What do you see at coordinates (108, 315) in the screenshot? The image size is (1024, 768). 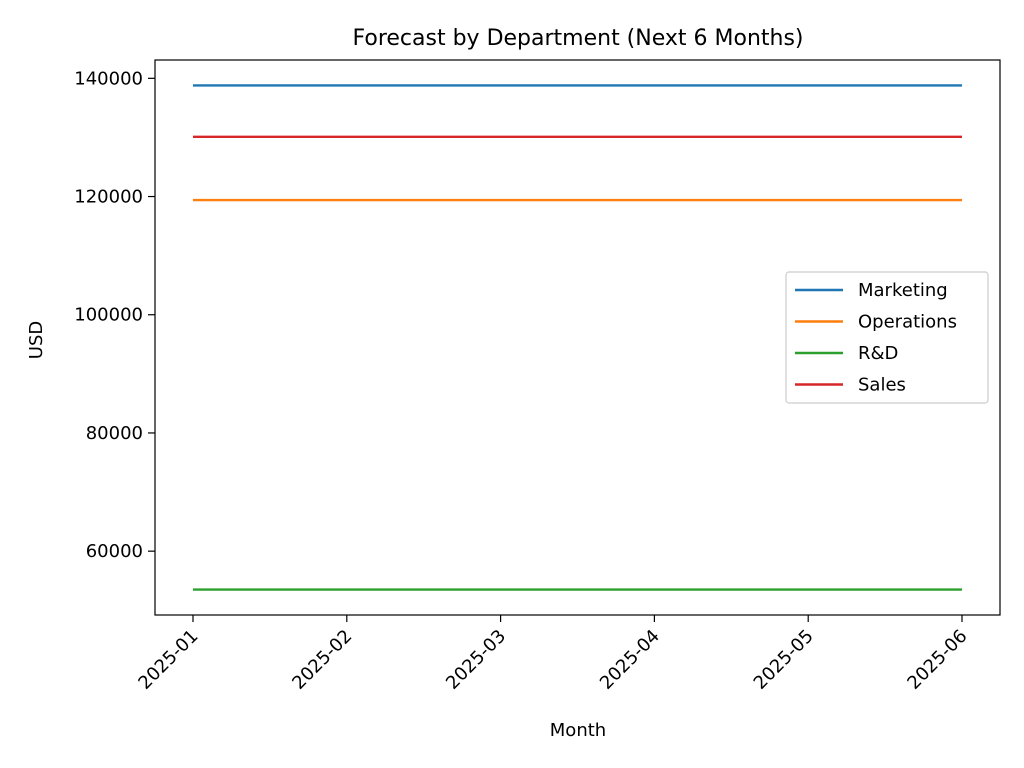 I see `y-tick-label: 100000` at bounding box center [108, 315].